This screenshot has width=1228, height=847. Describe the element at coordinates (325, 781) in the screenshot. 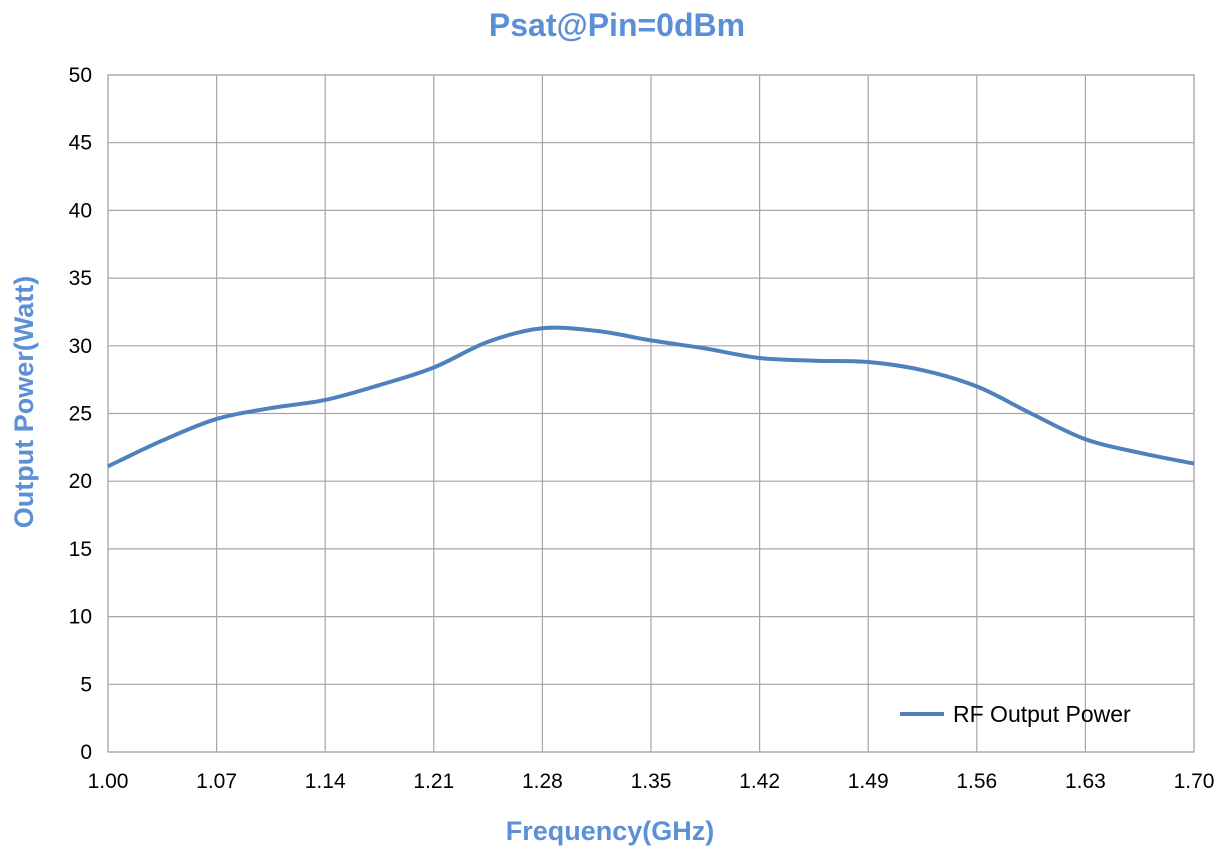

I see `x-tick-label: 1.14` at that location.